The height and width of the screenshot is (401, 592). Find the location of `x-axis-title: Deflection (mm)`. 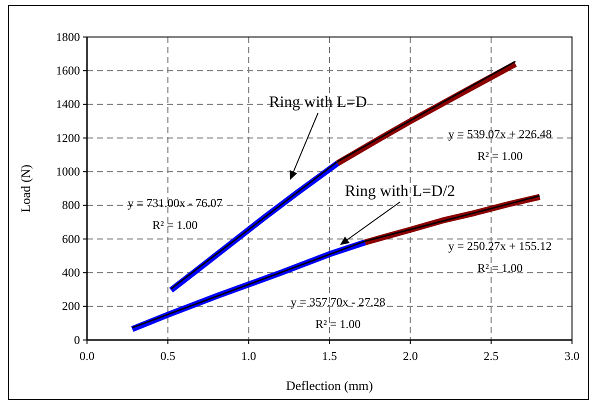

x-axis-title: Deflection (mm) is located at coordinates (329, 385).